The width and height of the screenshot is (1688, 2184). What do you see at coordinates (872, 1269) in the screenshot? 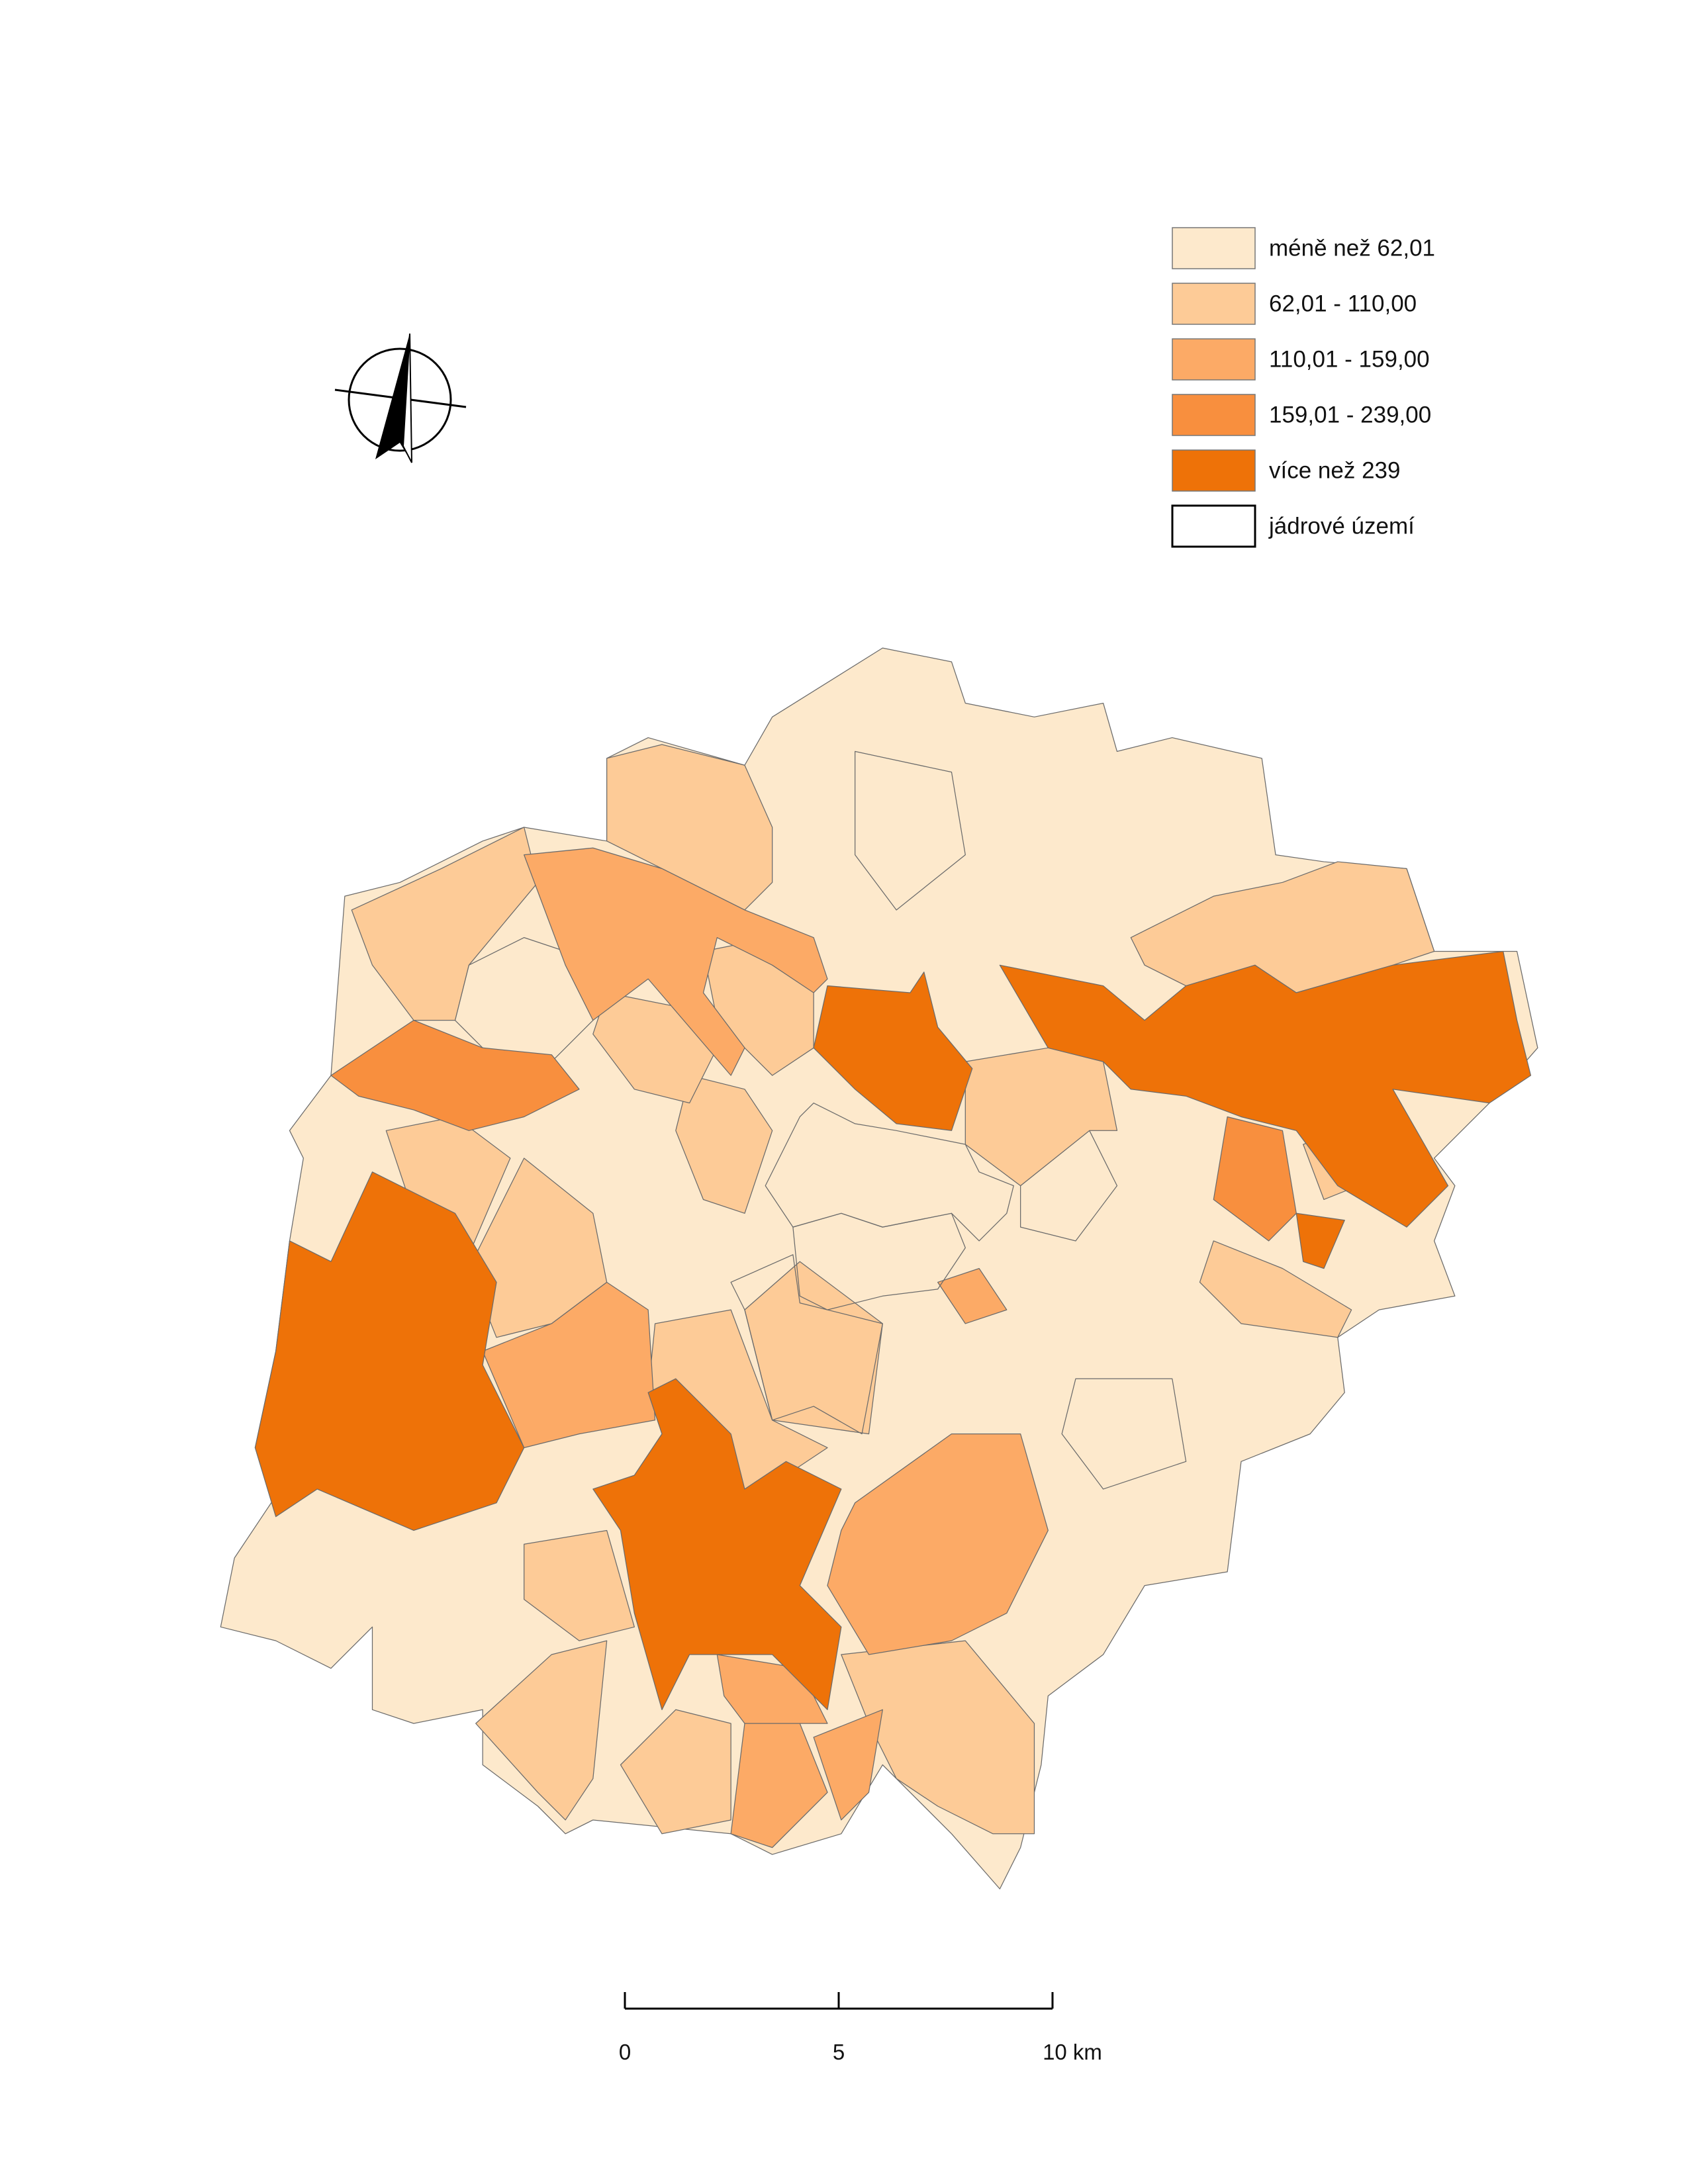
I see `core-territory` at bounding box center [872, 1269].